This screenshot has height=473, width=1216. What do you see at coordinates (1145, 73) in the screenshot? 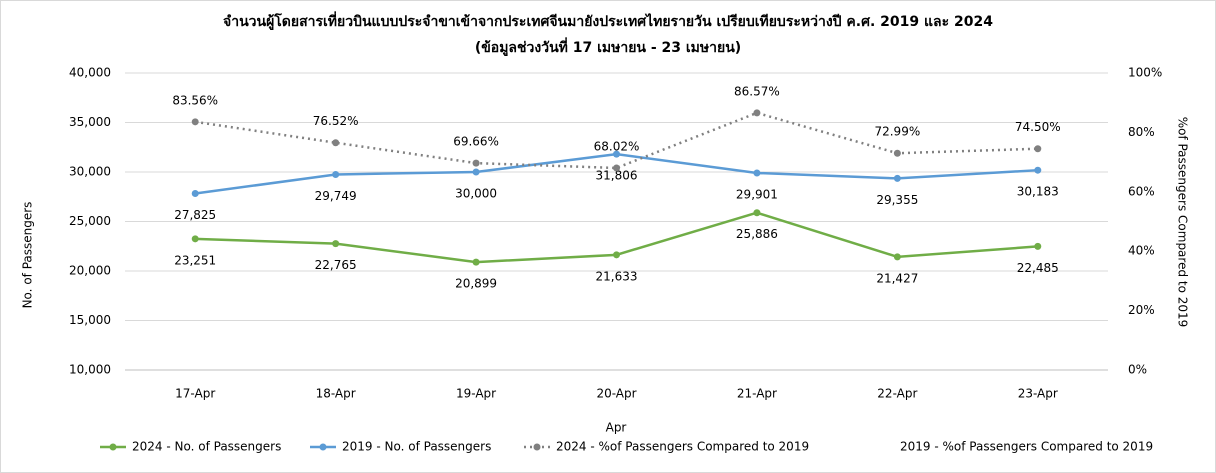
I see `y2-tick-label: 100%` at bounding box center [1145, 73].